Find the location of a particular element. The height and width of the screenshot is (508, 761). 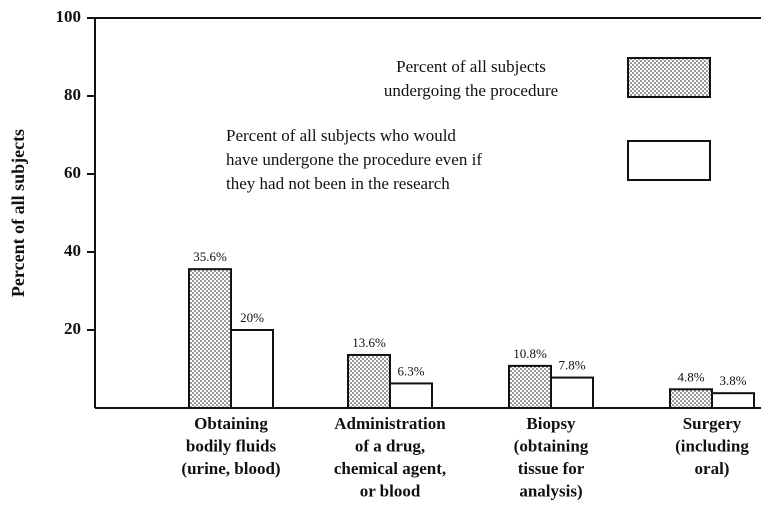

x-tick-label: of a drug, is located at coordinates (390, 445).